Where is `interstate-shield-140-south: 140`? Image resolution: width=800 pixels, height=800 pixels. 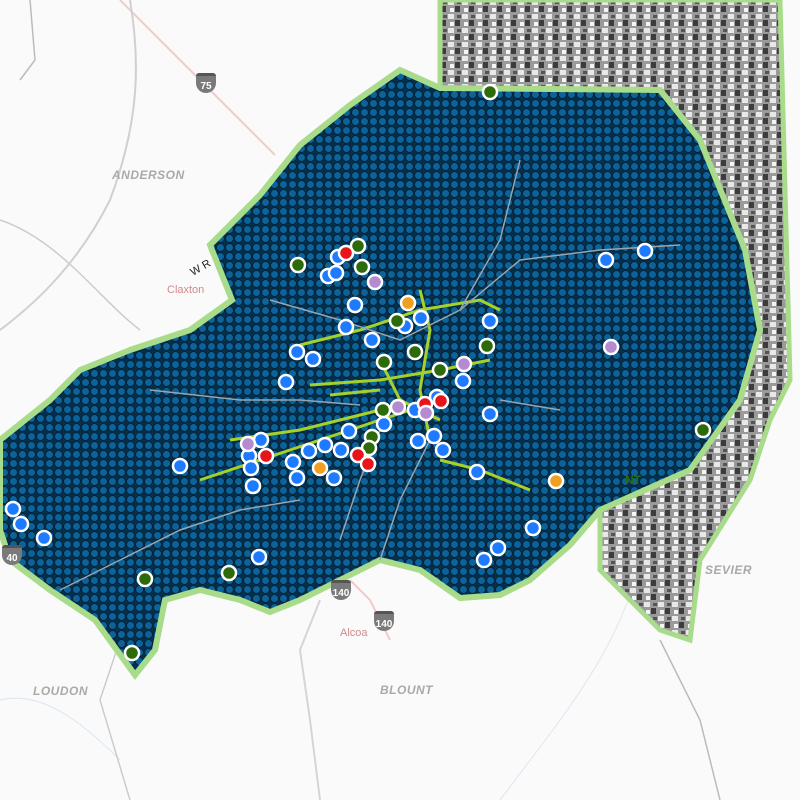
interstate-shield-140-south: 140 is located at coordinates (384, 621).